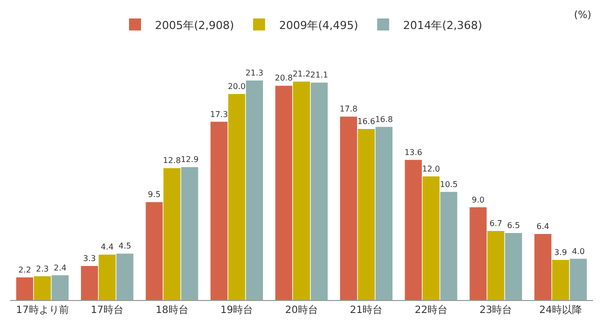  What do you see at coordinates (107, 310) in the screenshot?
I see `x-tick-label: 17時台` at bounding box center [107, 310].